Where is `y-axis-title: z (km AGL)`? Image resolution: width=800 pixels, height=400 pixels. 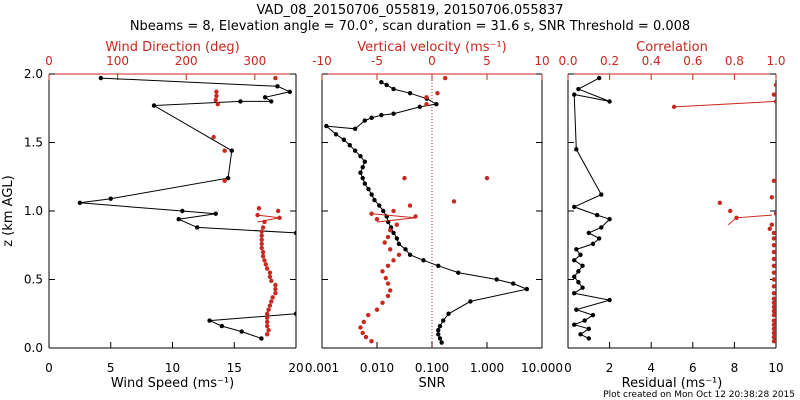 y-axis-title: z (km AGL) is located at coordinates (8, 210).